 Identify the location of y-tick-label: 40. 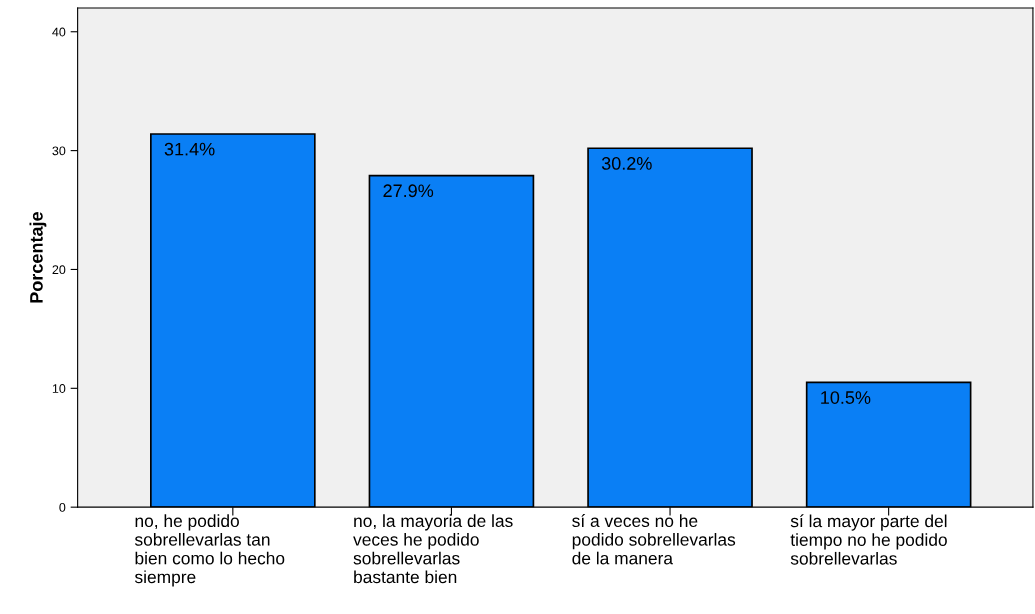
(59, 32).